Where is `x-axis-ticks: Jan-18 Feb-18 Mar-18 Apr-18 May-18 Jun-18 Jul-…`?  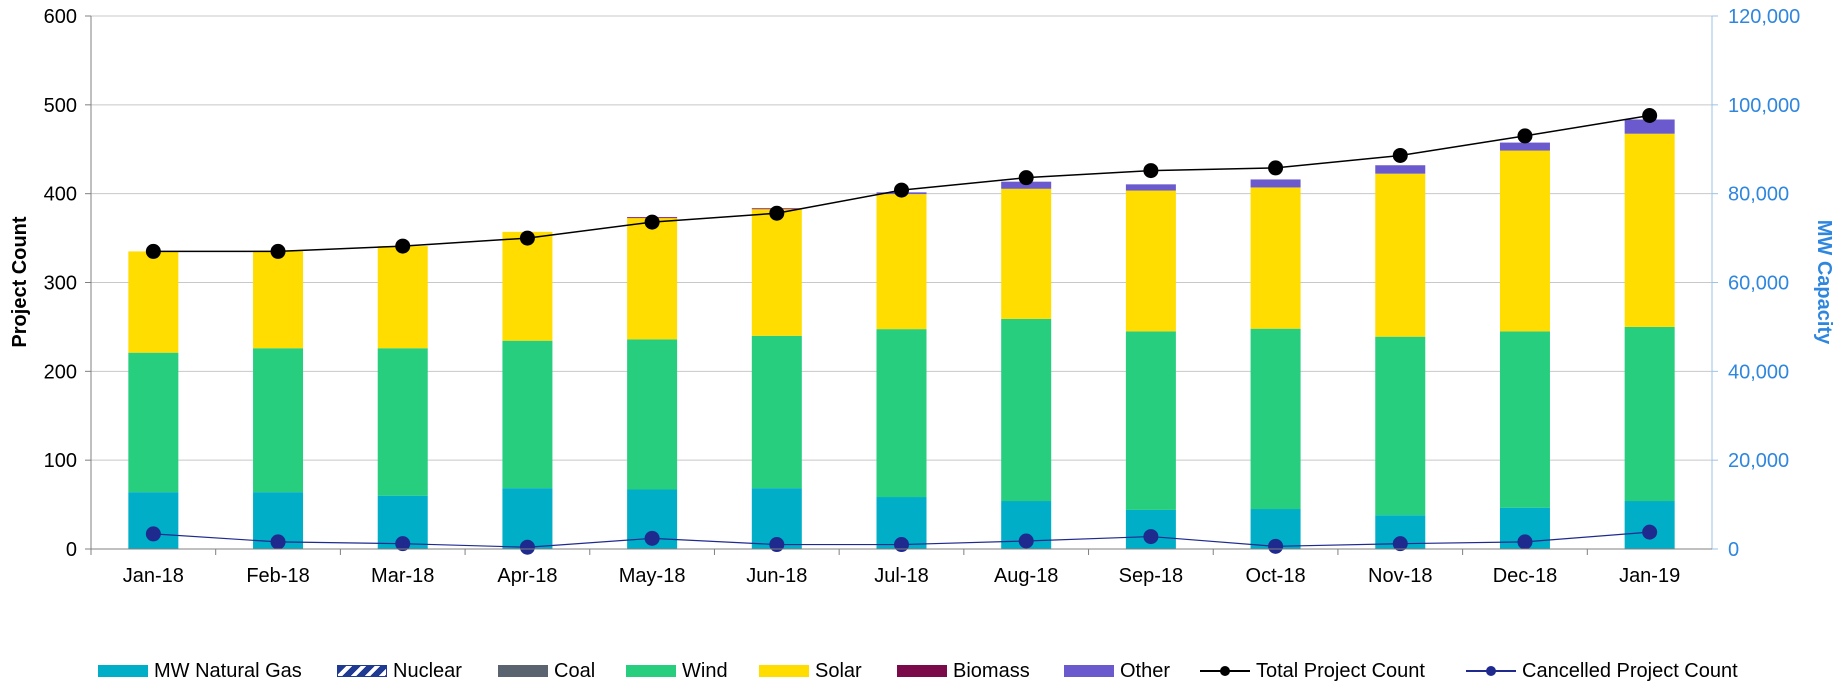 x-axis-ticks: Jan-18 Feb-18 Mar-18 Apr-18 May-18 Jun-18 Jul-… is located at coordinates (885, 568).